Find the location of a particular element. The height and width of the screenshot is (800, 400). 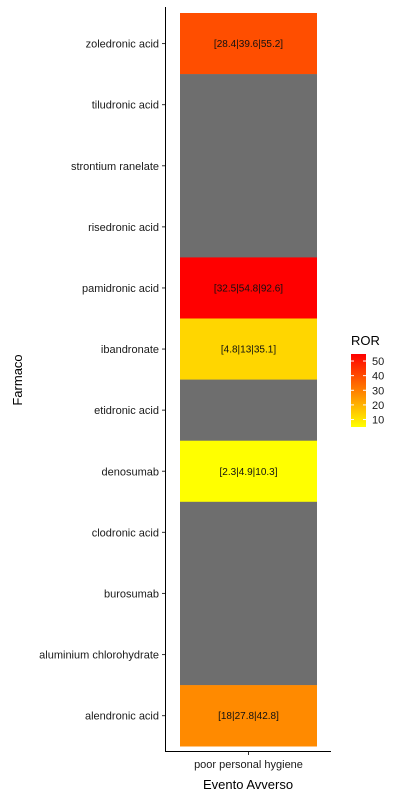

y-tick-label-burosumab: burosumab is located at coordinates (131, 594).